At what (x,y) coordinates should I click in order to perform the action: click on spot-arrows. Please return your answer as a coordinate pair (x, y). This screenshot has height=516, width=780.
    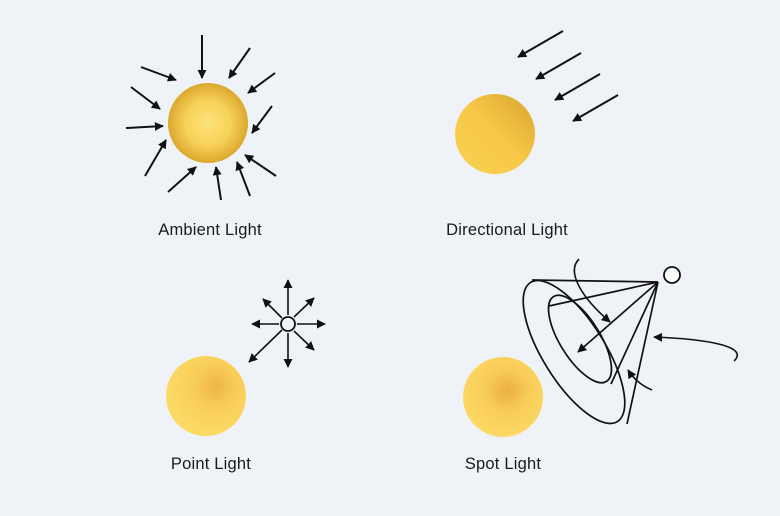
    Looking at the image, I should click on (655, 324).